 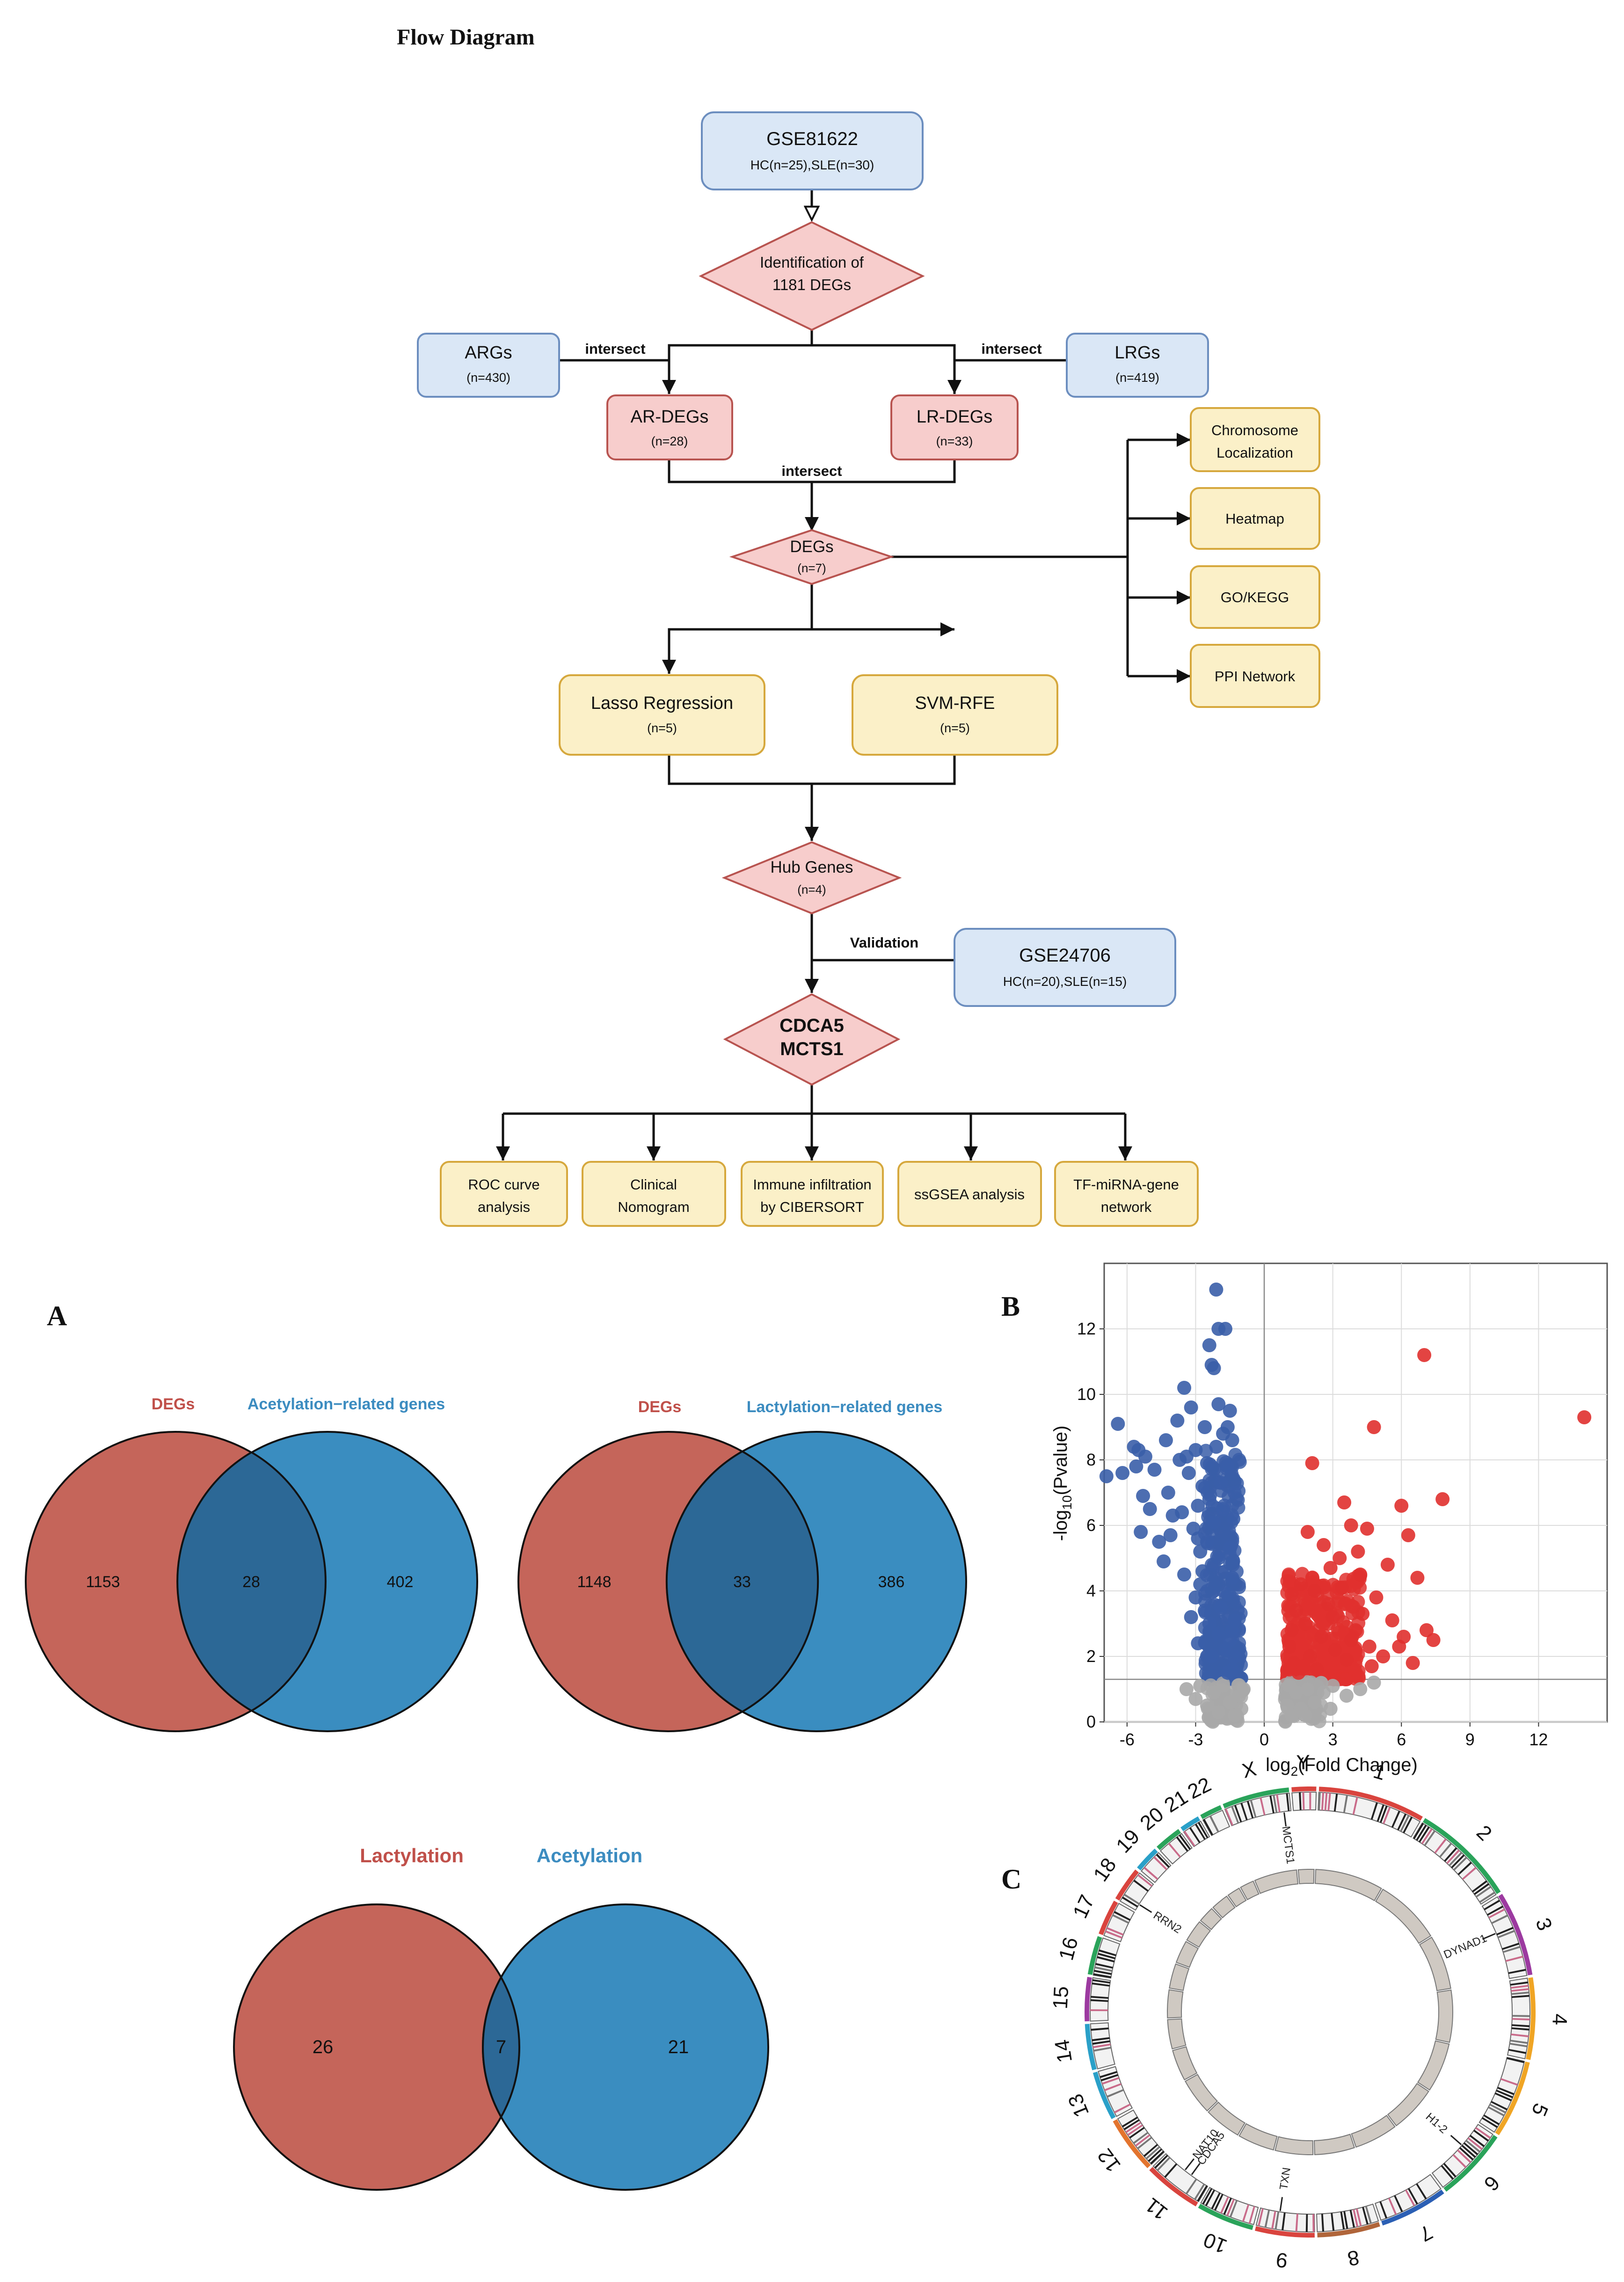 I want to click on chromosome-label: Y, so click(x=1303, y=1762).